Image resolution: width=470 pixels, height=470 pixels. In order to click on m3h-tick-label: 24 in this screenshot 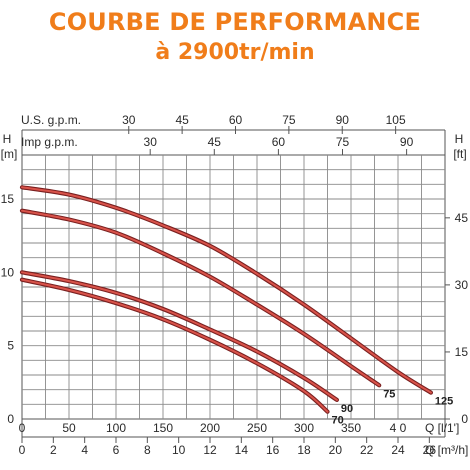, I will do `click(398, 450)`.